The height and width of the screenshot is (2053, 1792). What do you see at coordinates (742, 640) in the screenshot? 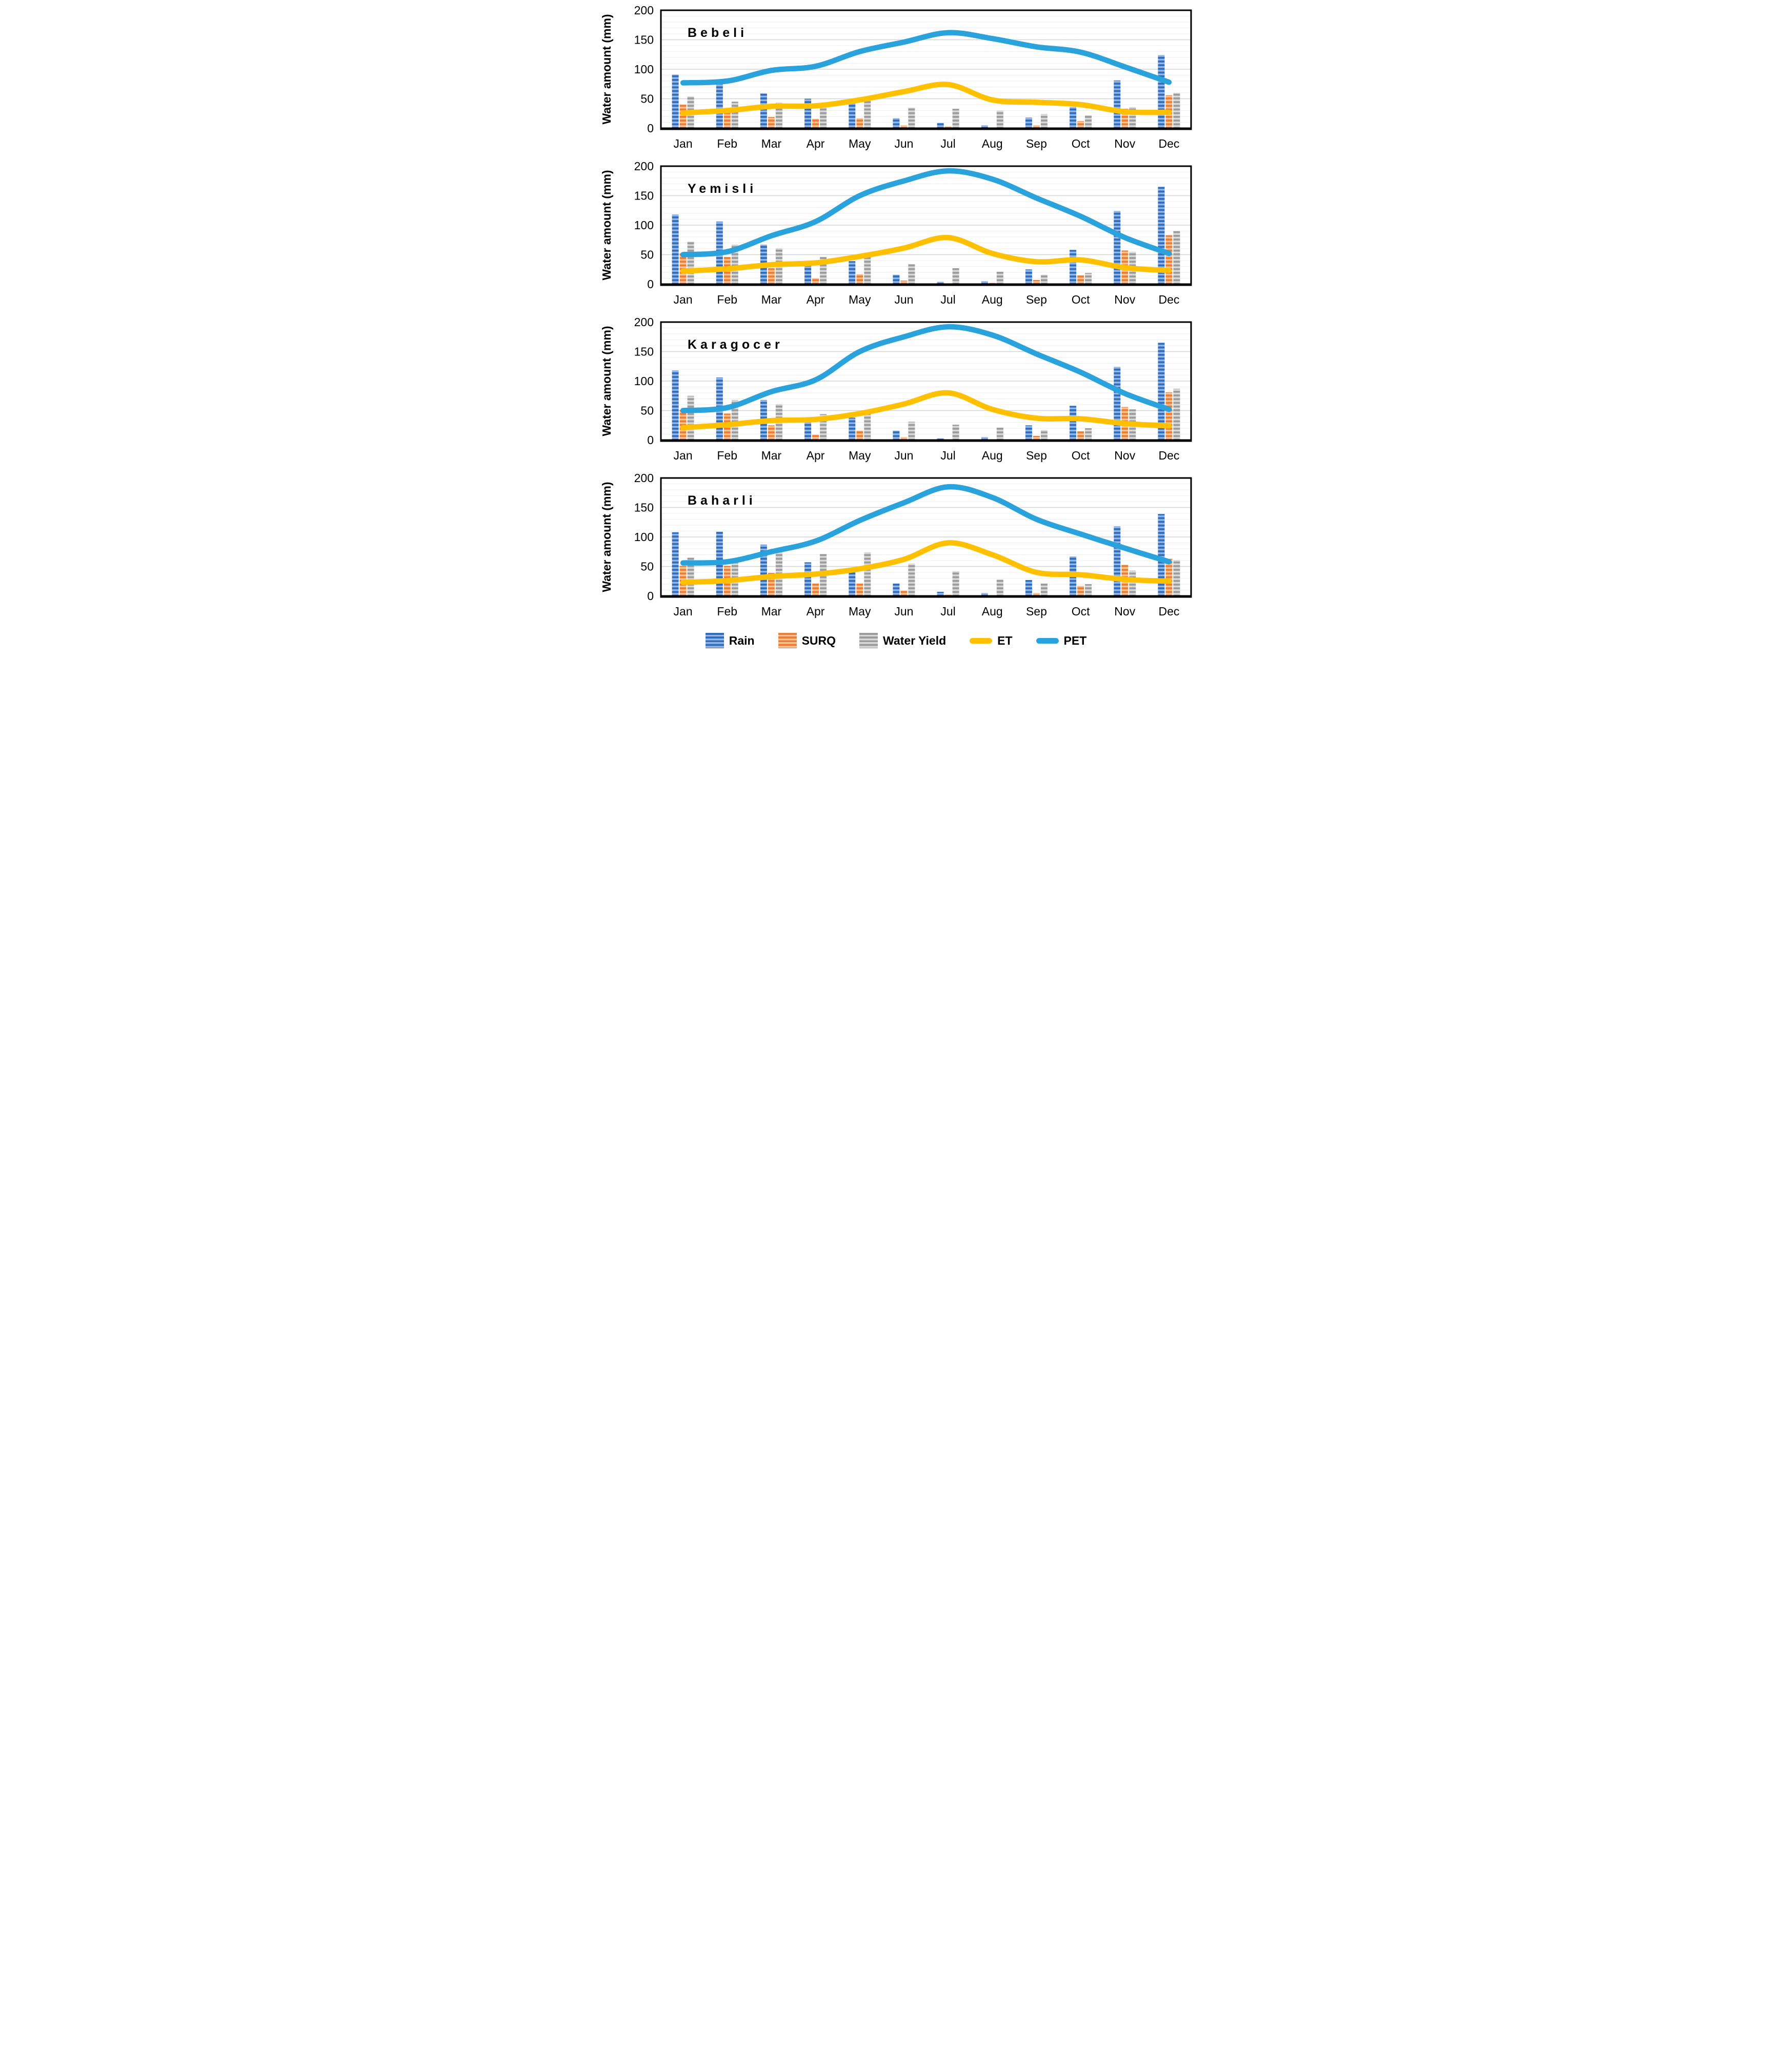
I see `legend-label: Rain` at bounding box center [742, 640].